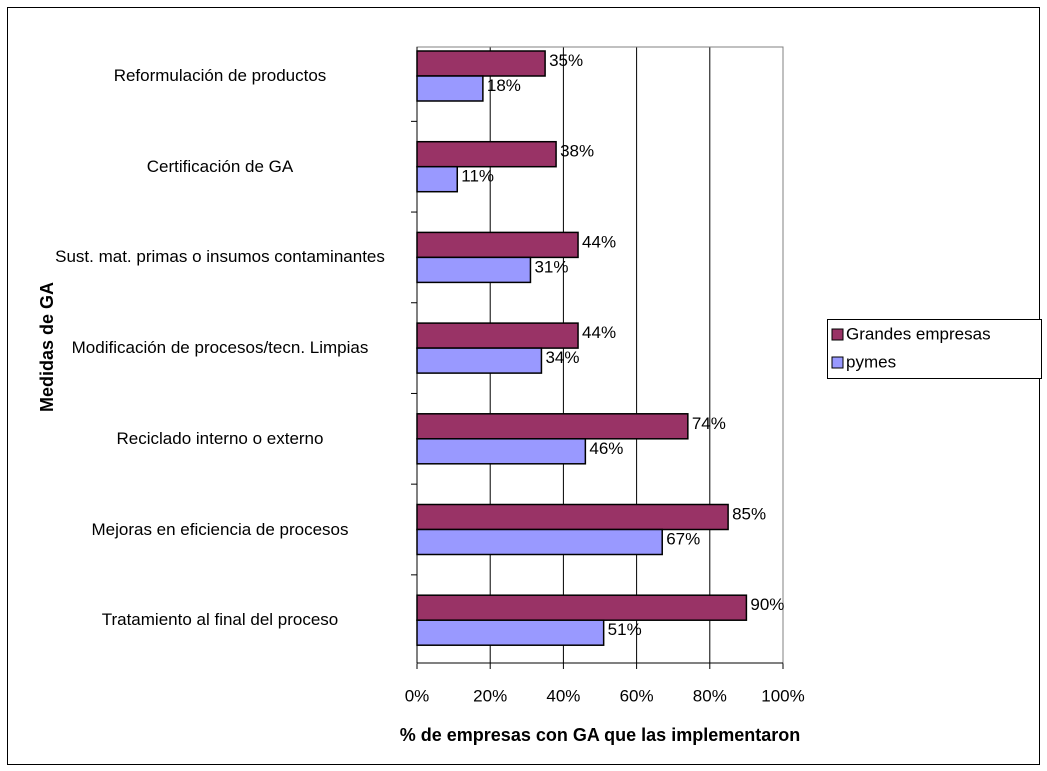  Describe the element at coordinates (918, 333) in the screenshot. I see `legend-label: Grandes empresas` at that location.